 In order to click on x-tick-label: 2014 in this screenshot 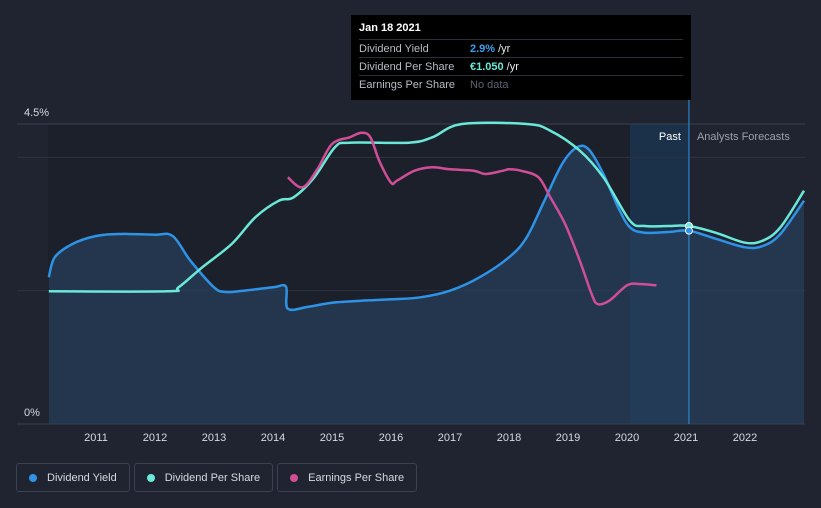, I will do `click(273, 438)`.